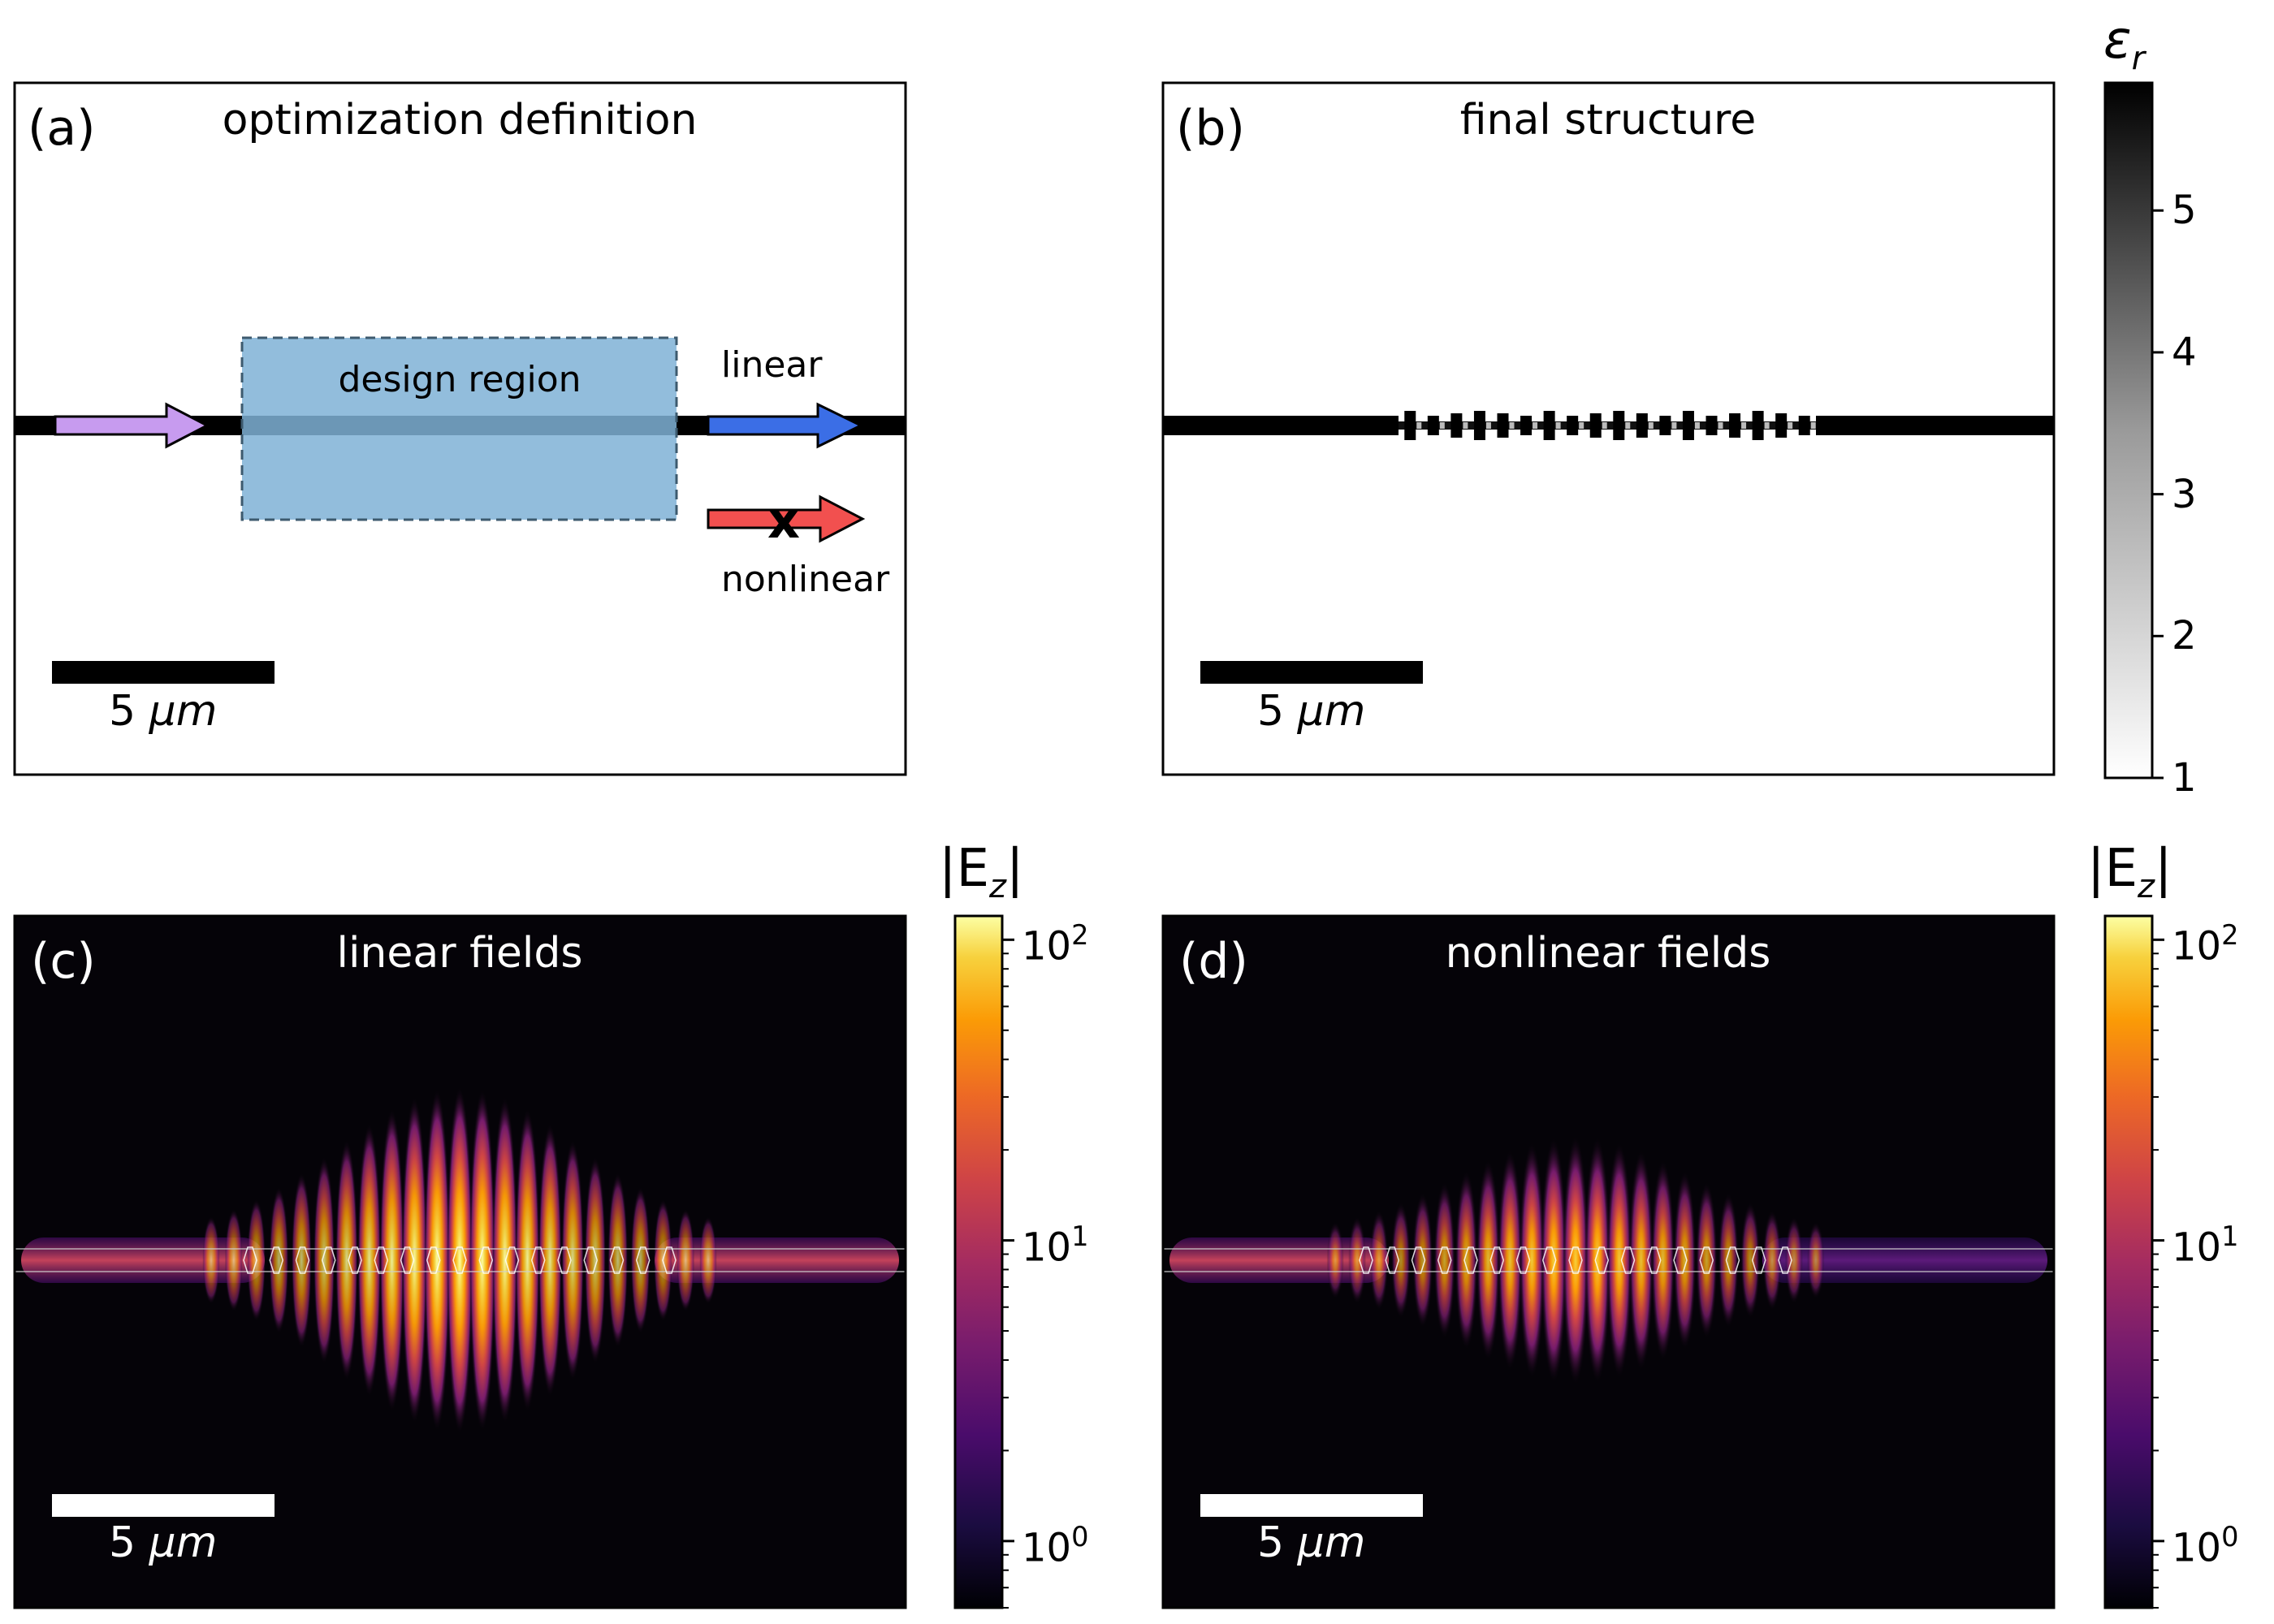 The image size is (2274, 1624). What do you see at coordinates (2163, 869) in the screenshot?
I see `ez-label-end-d: |` at bounding box center [2163, 869].